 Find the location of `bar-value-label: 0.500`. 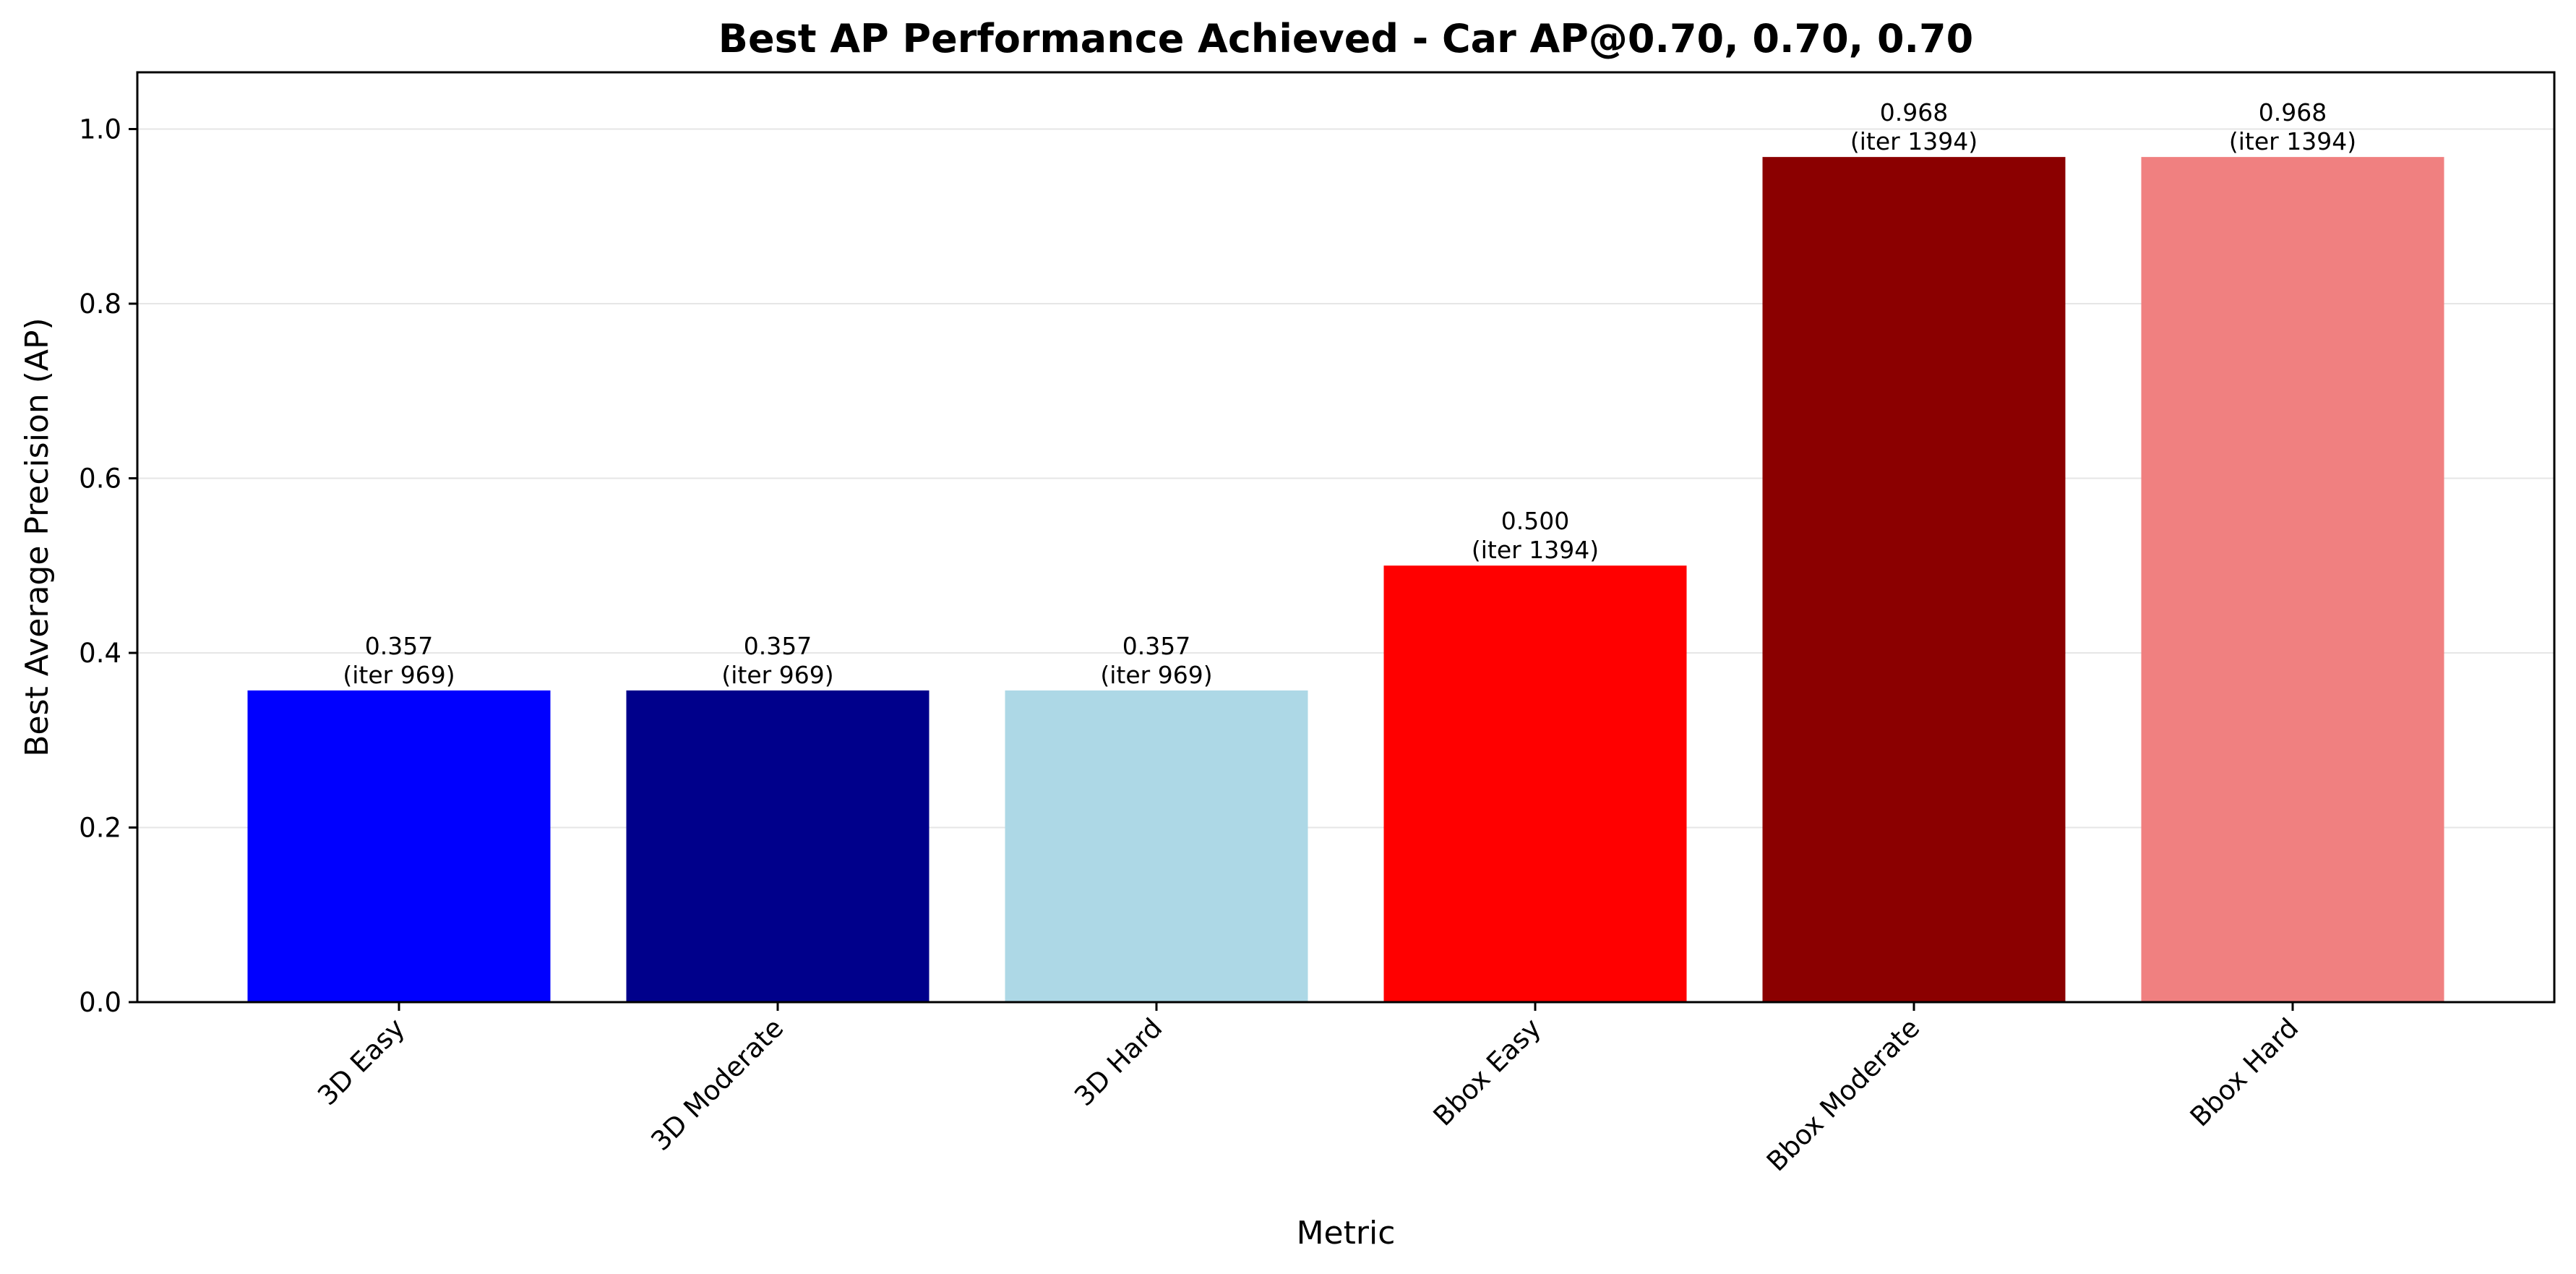

bar-value-label: 0.500 is located at coordinates (1535, 521).